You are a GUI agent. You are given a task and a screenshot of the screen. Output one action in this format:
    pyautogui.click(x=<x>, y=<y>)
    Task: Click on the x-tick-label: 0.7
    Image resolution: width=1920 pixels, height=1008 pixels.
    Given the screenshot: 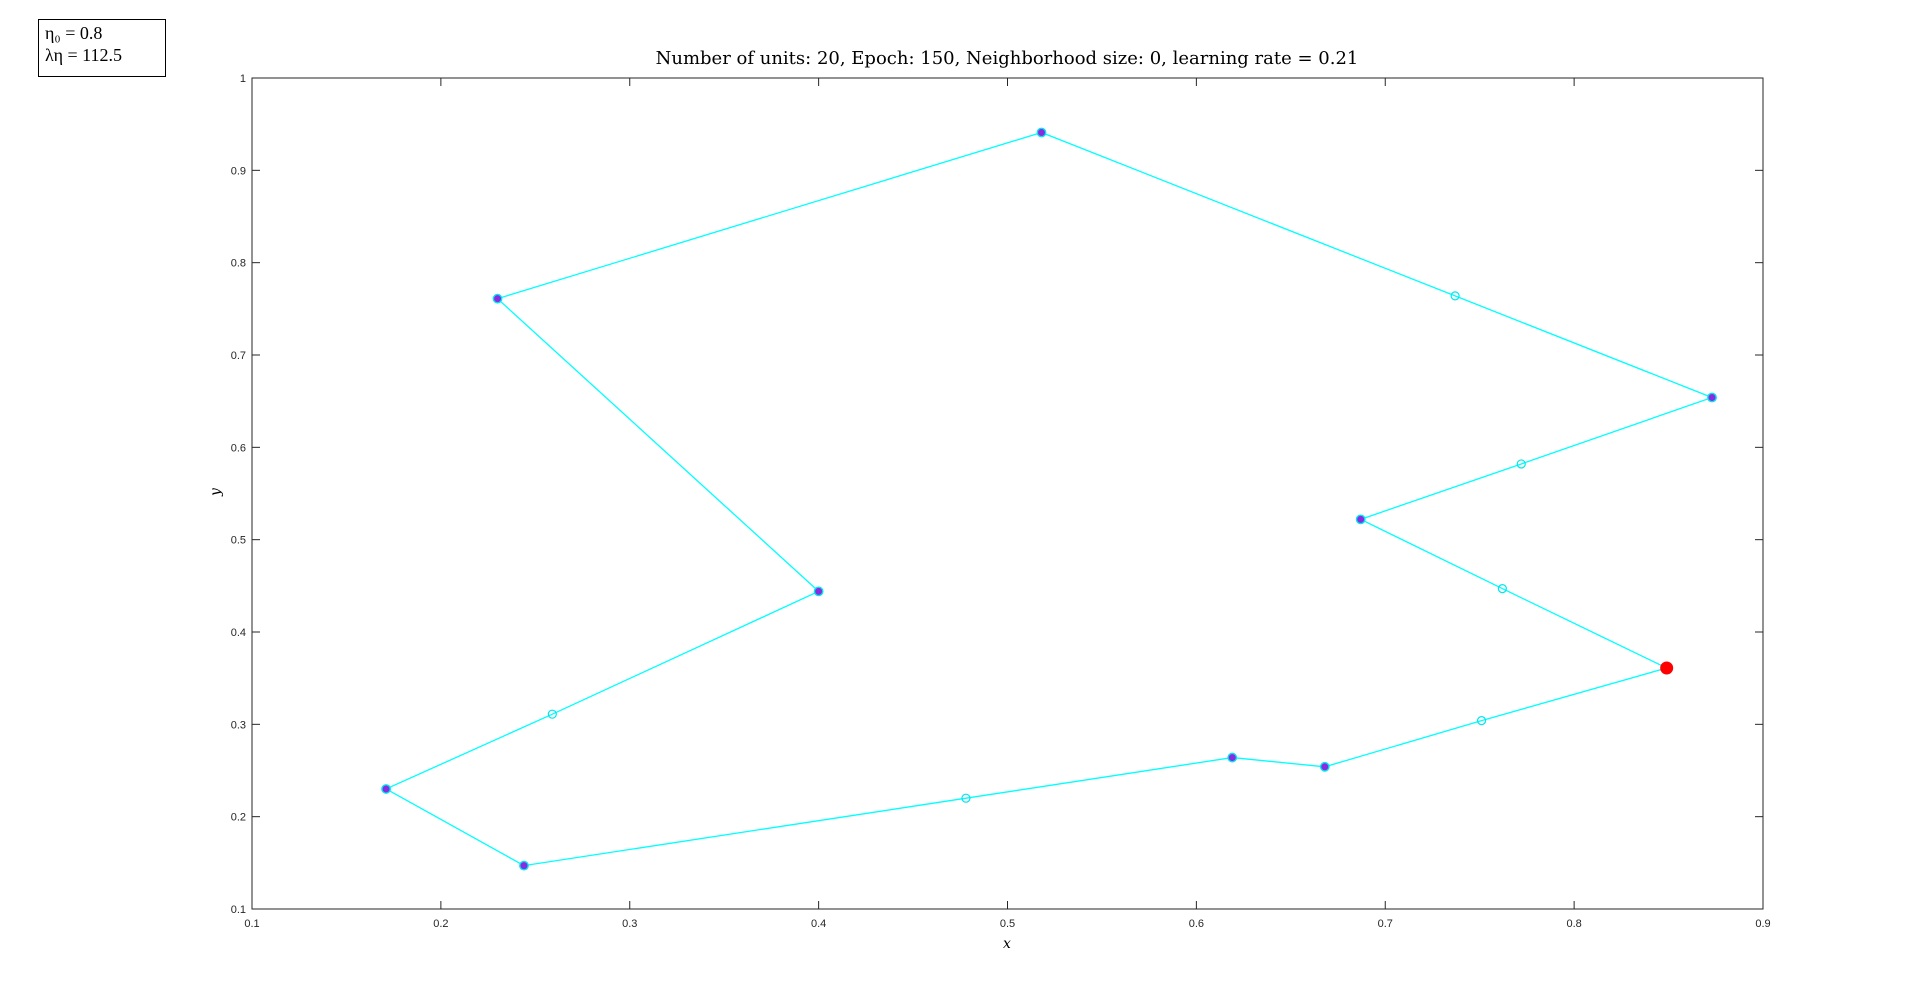 What is the action you would take?
    pyautogui.click(x=1385, y=924)
    